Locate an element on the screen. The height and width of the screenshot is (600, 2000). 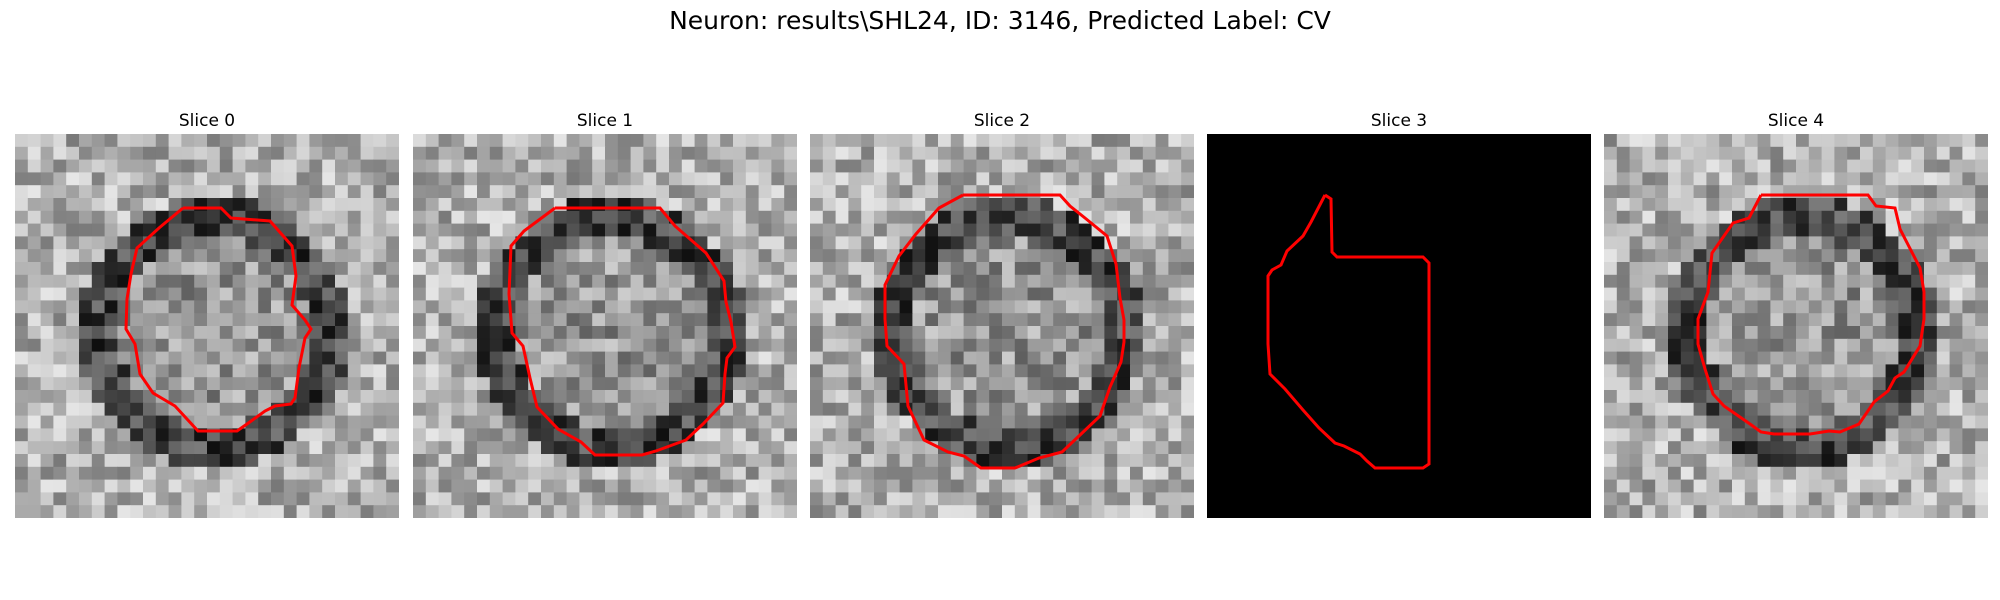
slice-title: Slice 2 is located at coordinates (1002, 121).